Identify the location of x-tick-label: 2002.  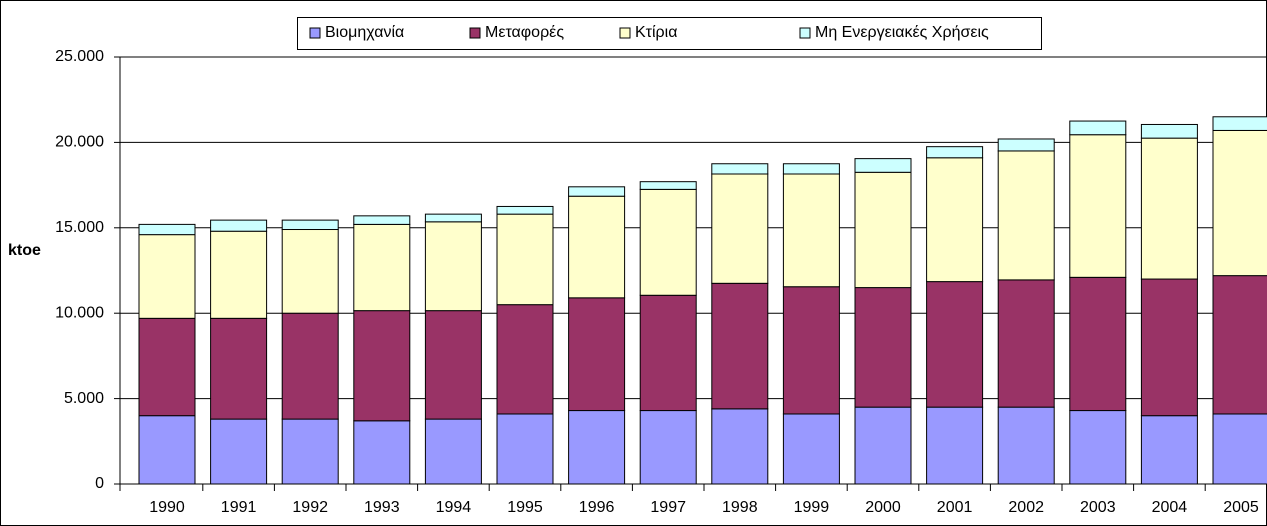
(1026, 507).